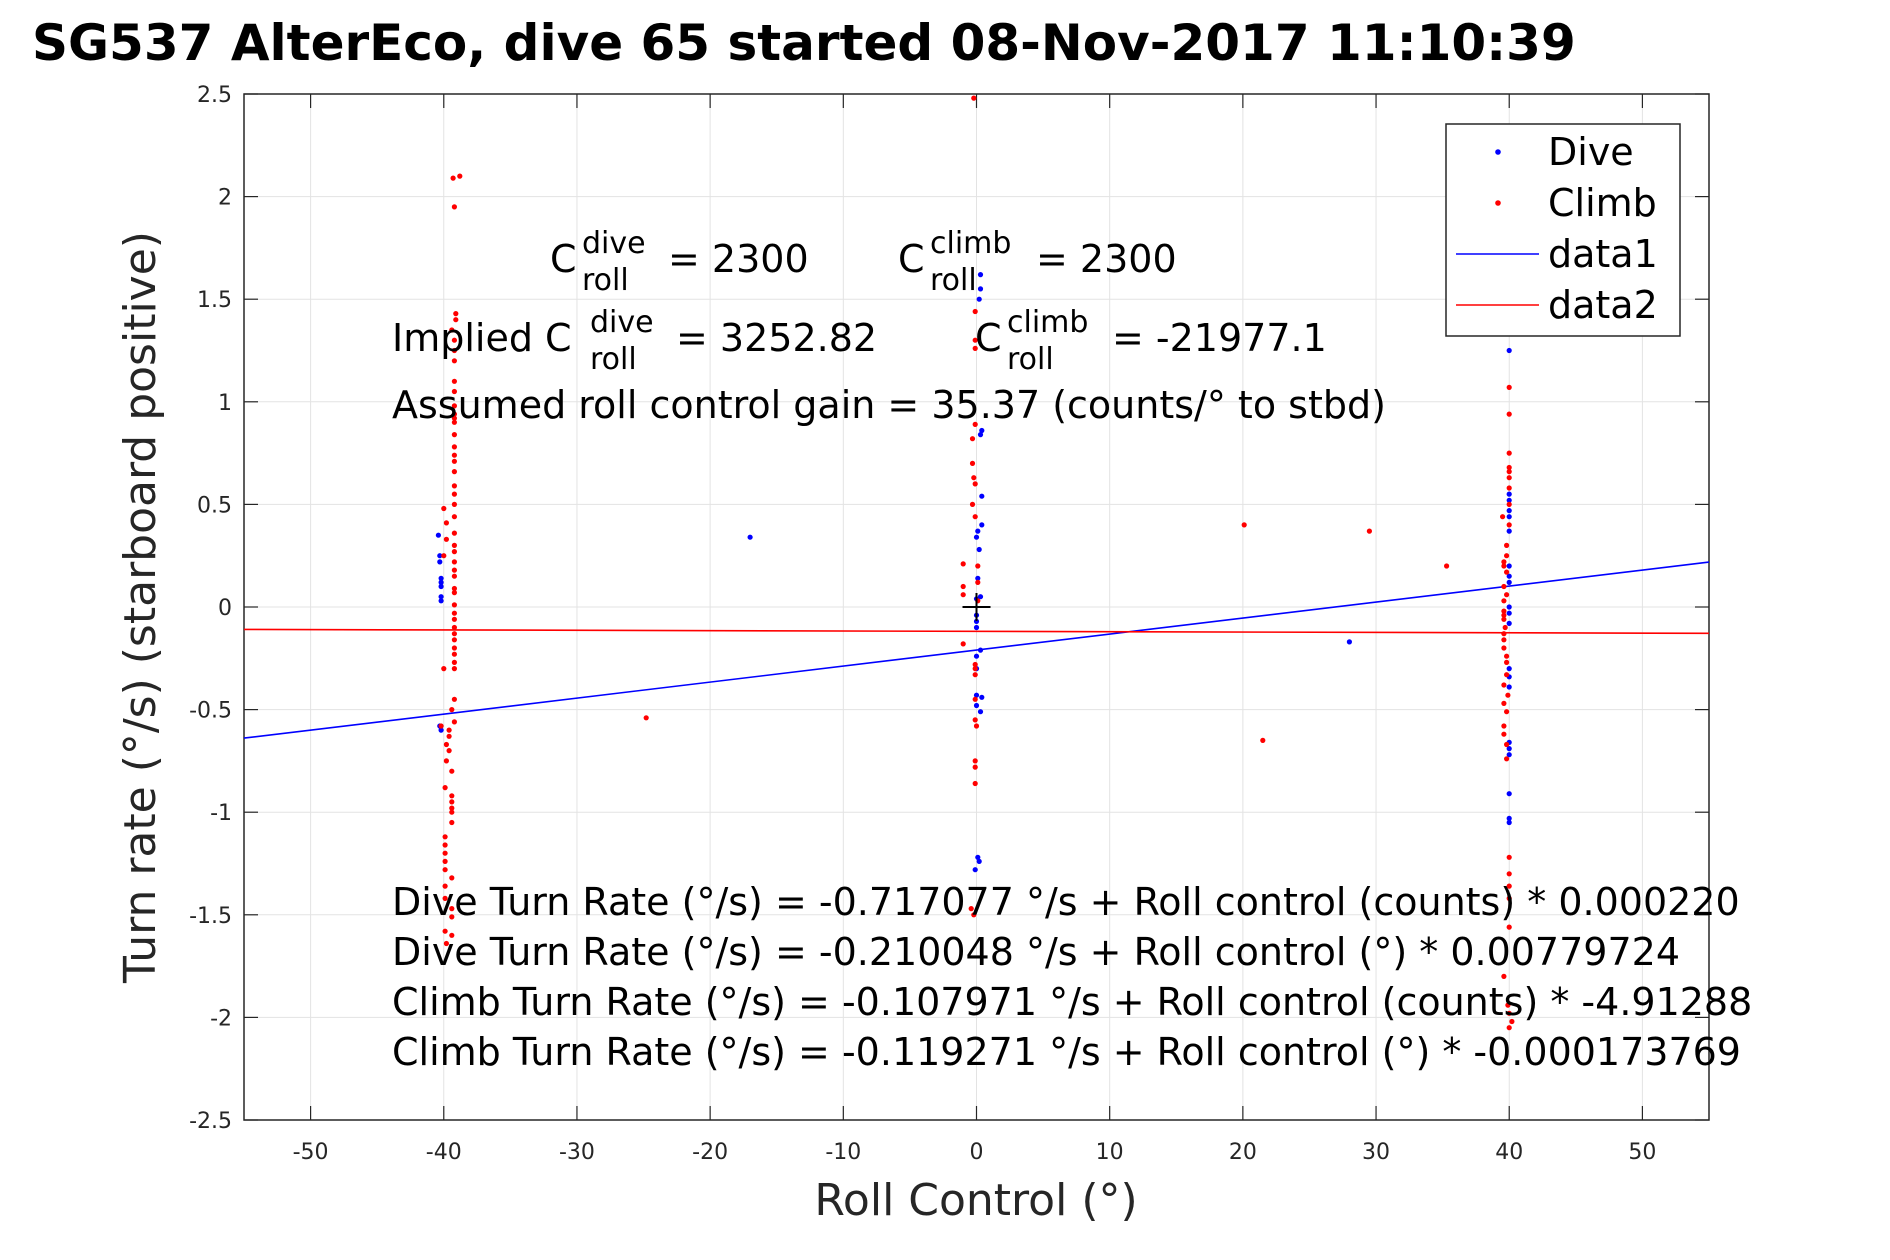  Describe the element at coordinates (210, 608) in the screenshot. I see `y-tick-labels: -2.5 -2 -1.5 -1 -0.5 0 0.5 1 1.5 2 2.5` at that location.